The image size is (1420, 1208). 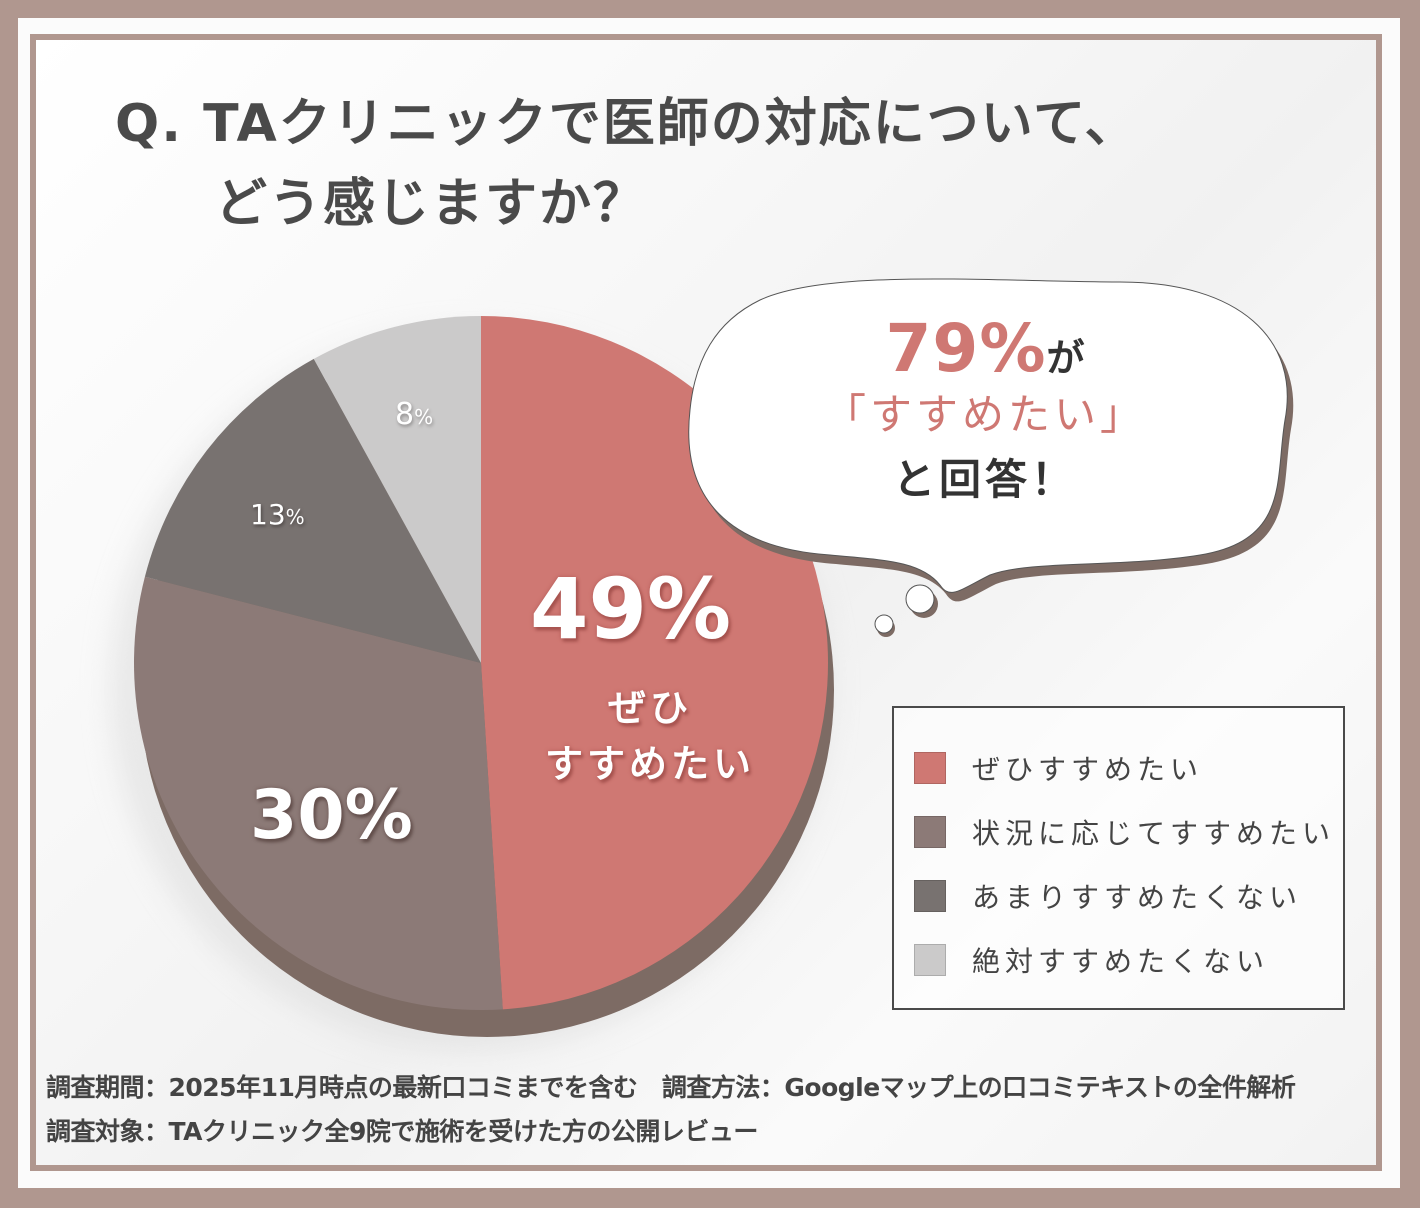 What do you see at coordinates (405, 414) in the screenshot?
I see `slice-8-number: 8` at bounding box center [405, 414].